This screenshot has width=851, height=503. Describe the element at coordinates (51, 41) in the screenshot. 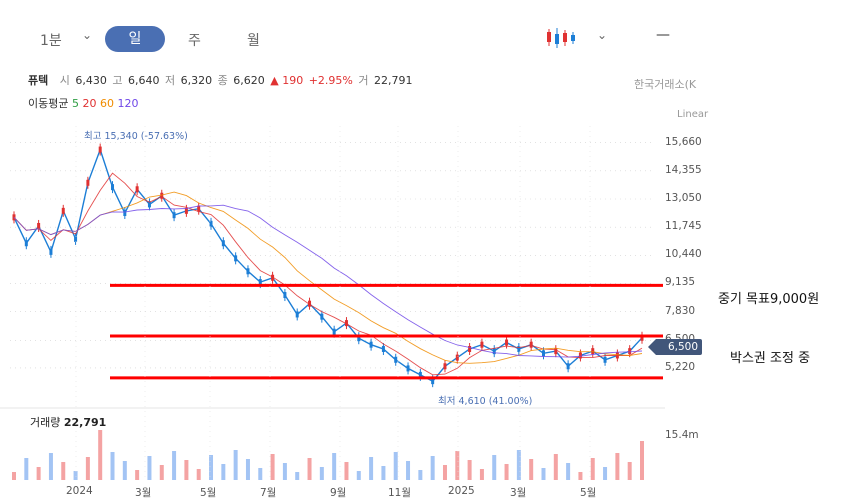

I see `interval-select: 1분` at that location.